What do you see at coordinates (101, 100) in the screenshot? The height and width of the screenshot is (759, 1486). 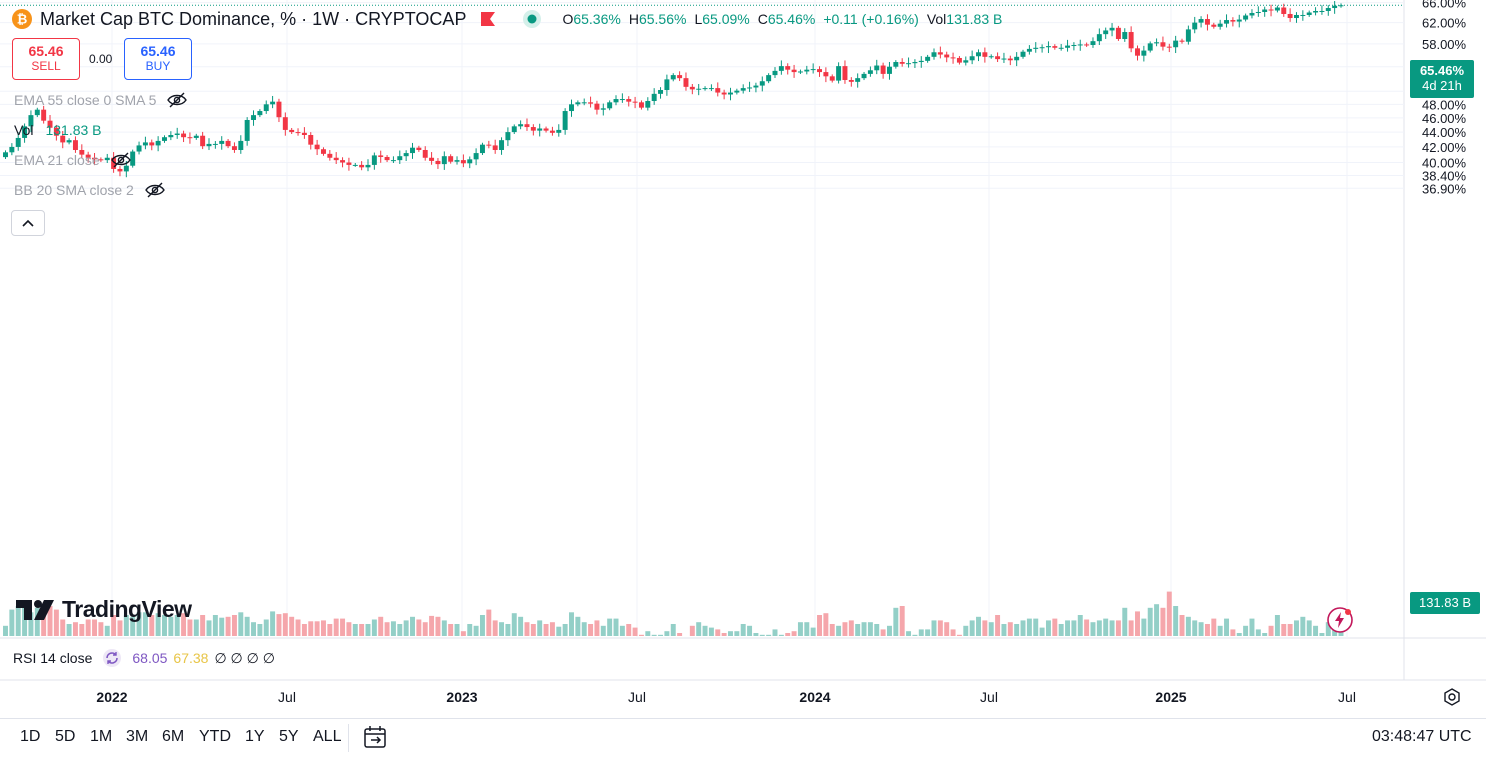 I see `indicator-ema55: EMA 55 close 0 SMA 5` at bounding box center [101, 100].